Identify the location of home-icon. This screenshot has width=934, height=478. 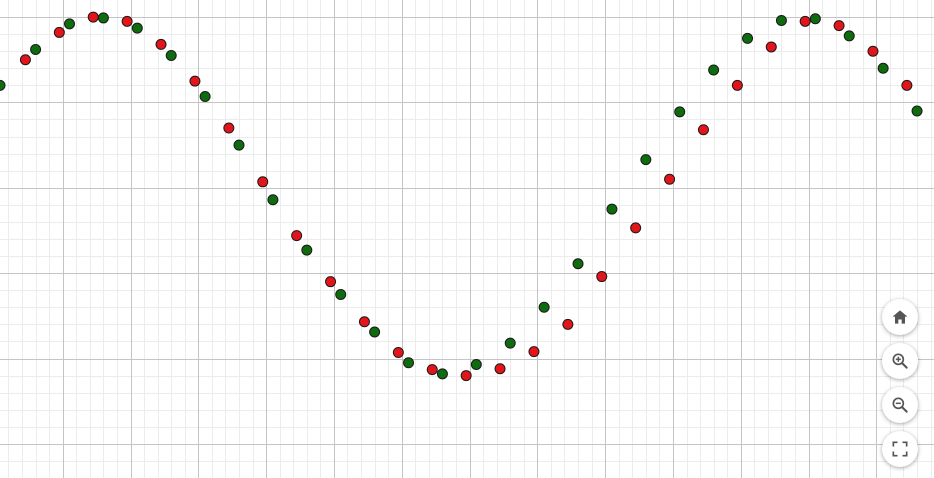
(900, 317).